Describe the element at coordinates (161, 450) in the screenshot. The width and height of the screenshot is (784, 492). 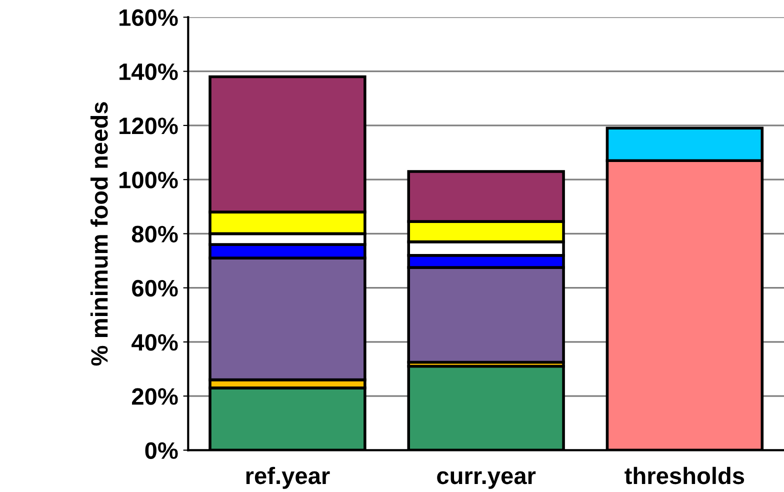
I see `y-tick-label: 0%` at that location.